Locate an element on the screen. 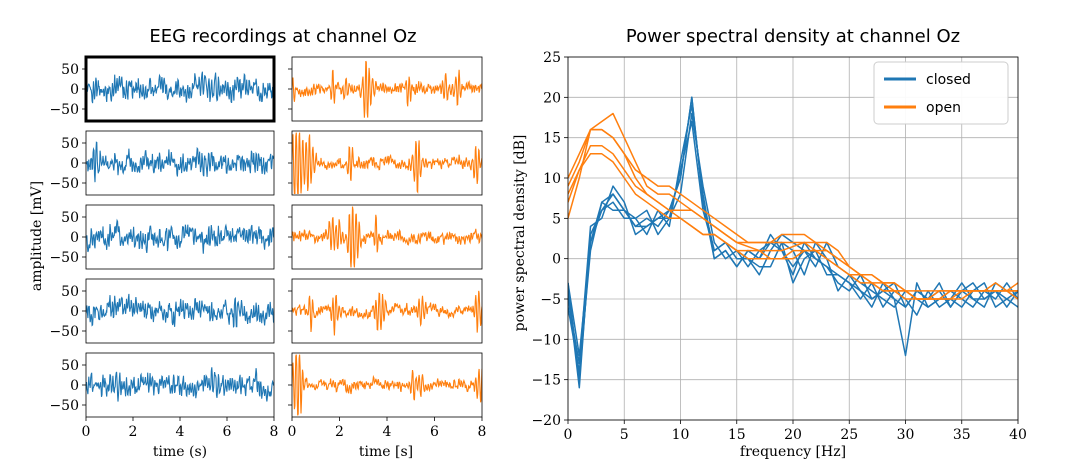 This screenshot has width=1071, height=467. eeg-panel-r1-closed: 50 0 −50 is located at coordinates (162, 163).